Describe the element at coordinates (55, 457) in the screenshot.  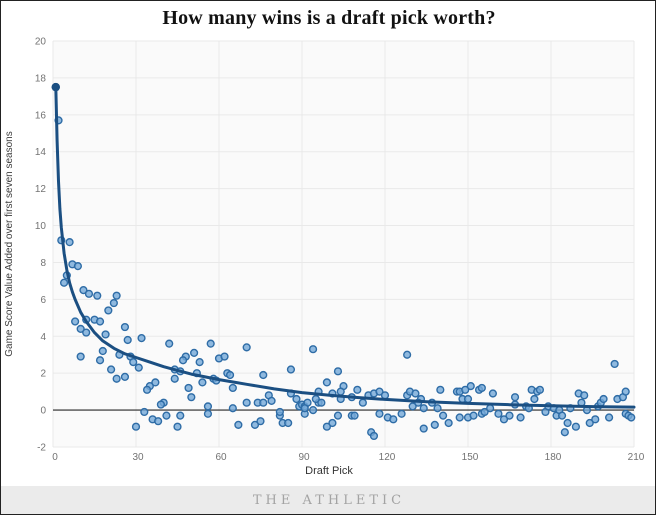
I see `x-tick-label: 0` at that location.